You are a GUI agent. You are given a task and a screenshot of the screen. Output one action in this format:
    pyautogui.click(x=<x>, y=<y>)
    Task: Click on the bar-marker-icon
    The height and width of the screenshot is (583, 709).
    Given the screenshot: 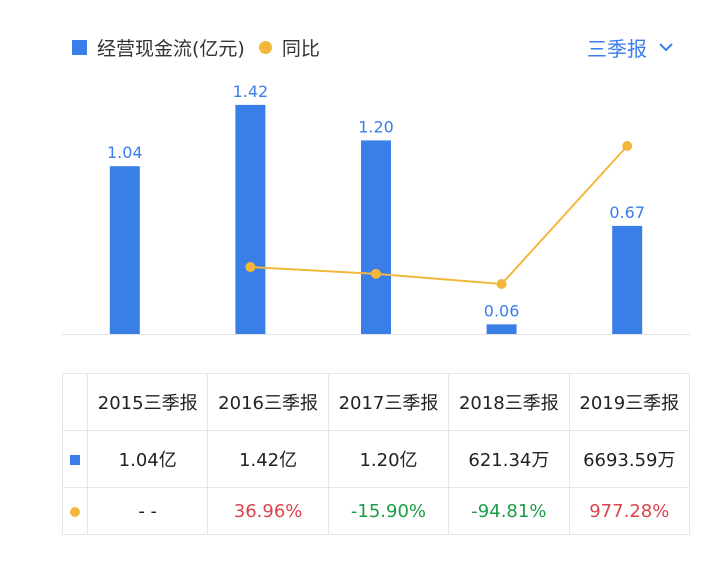 What is the action you would take?
    pyautogui.click(x=75, y=459)
    